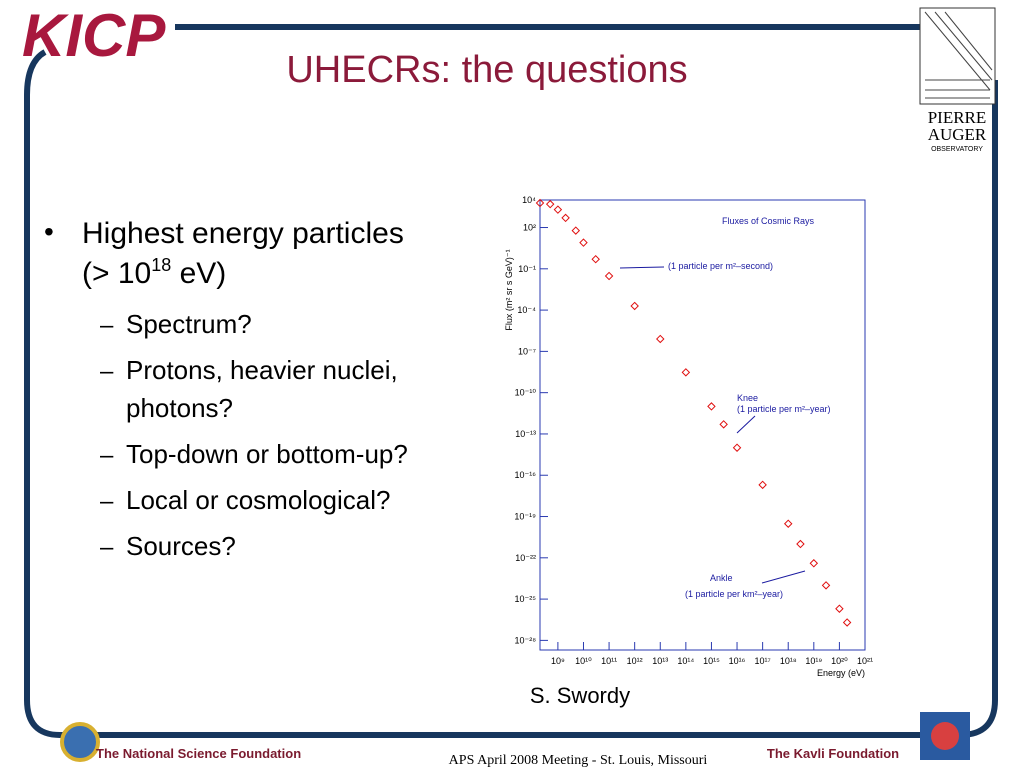 The height and width of the screenshot is (768, 1024). Describe the element at coordinates (788, 661) in the screenshot. I see `x-tick-label: 10¹⁸` at that location.